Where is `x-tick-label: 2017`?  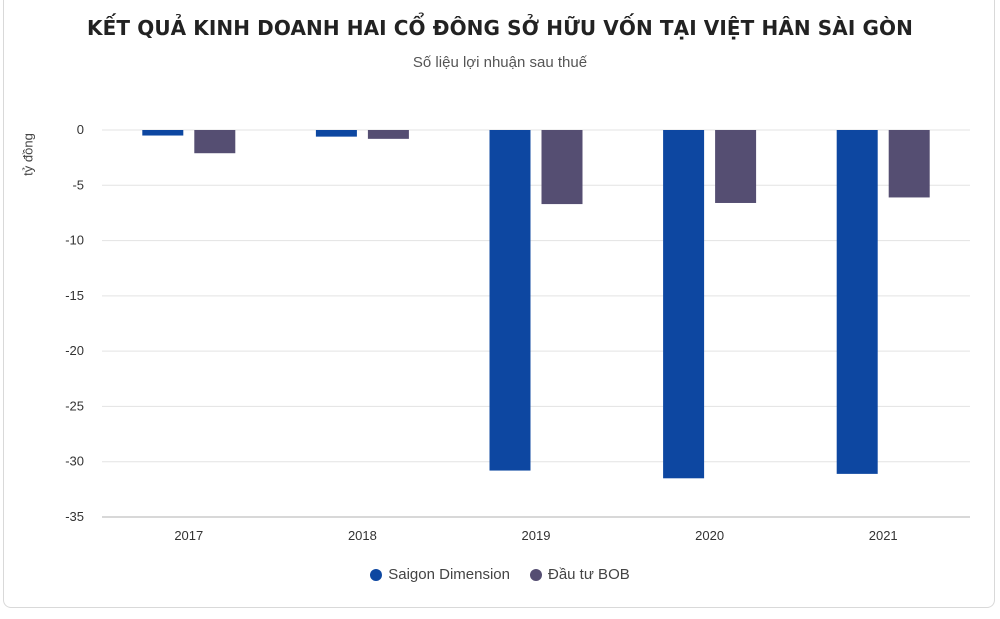 x-tick-label: 2017 is located at coordinates (188, 535).